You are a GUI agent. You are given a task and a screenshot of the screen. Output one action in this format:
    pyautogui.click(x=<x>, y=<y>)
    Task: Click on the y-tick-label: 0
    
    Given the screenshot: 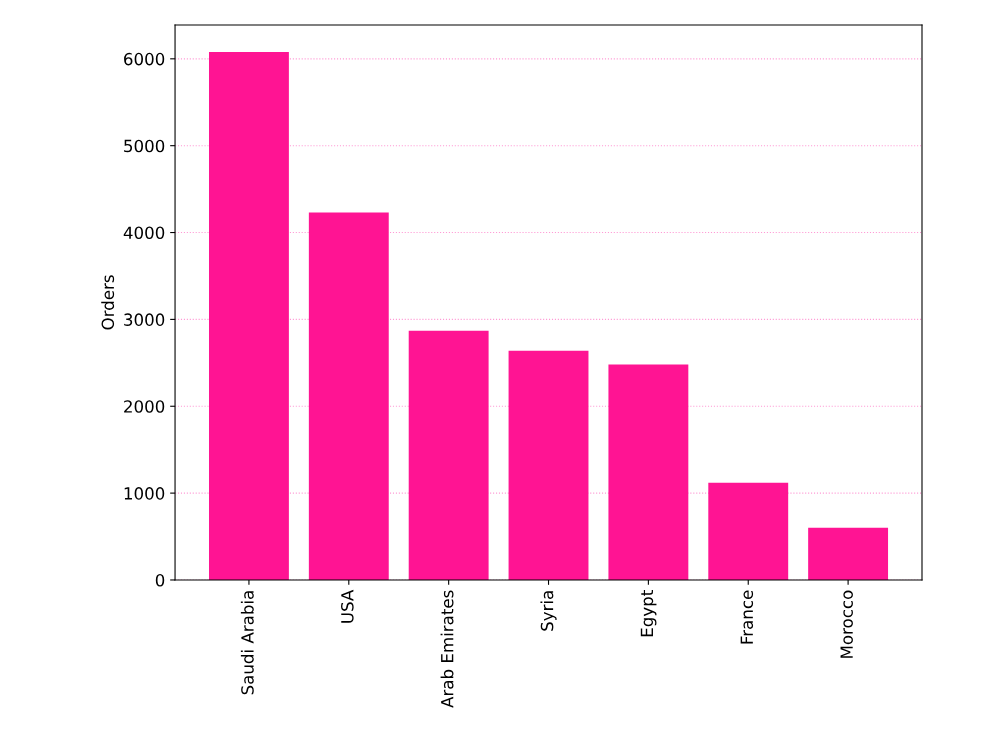 What is the action you would take?
    pyautogui.click(x=160, y=580)
    